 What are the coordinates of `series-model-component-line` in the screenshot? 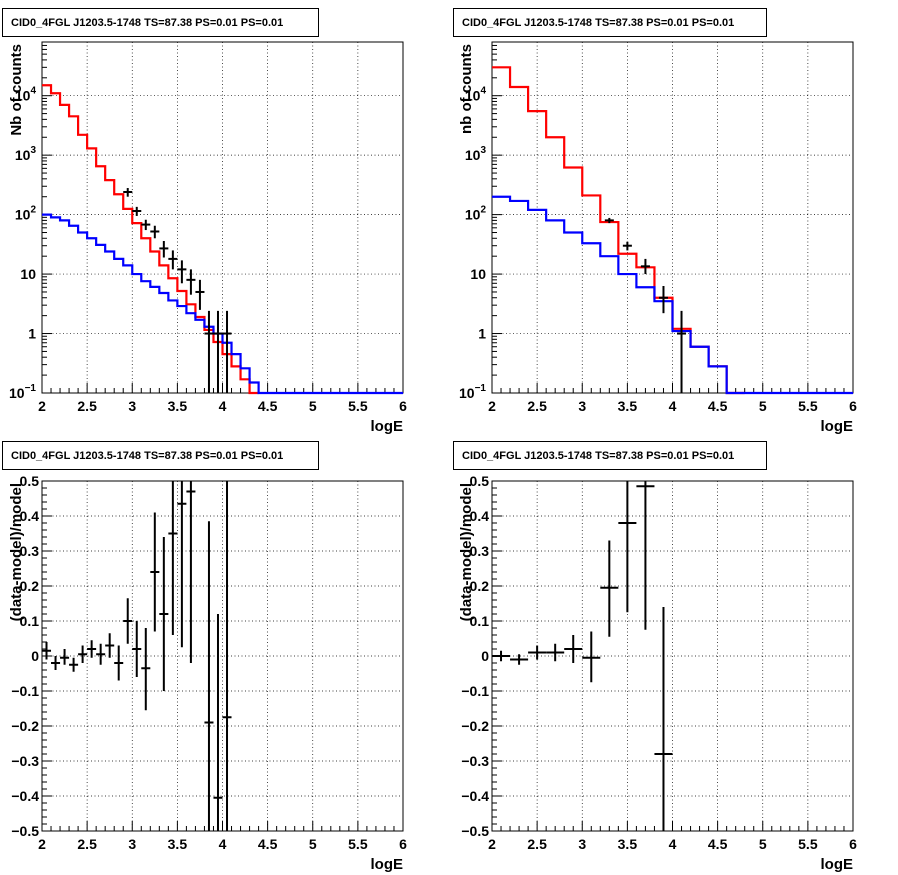 It's located at (222, 304).